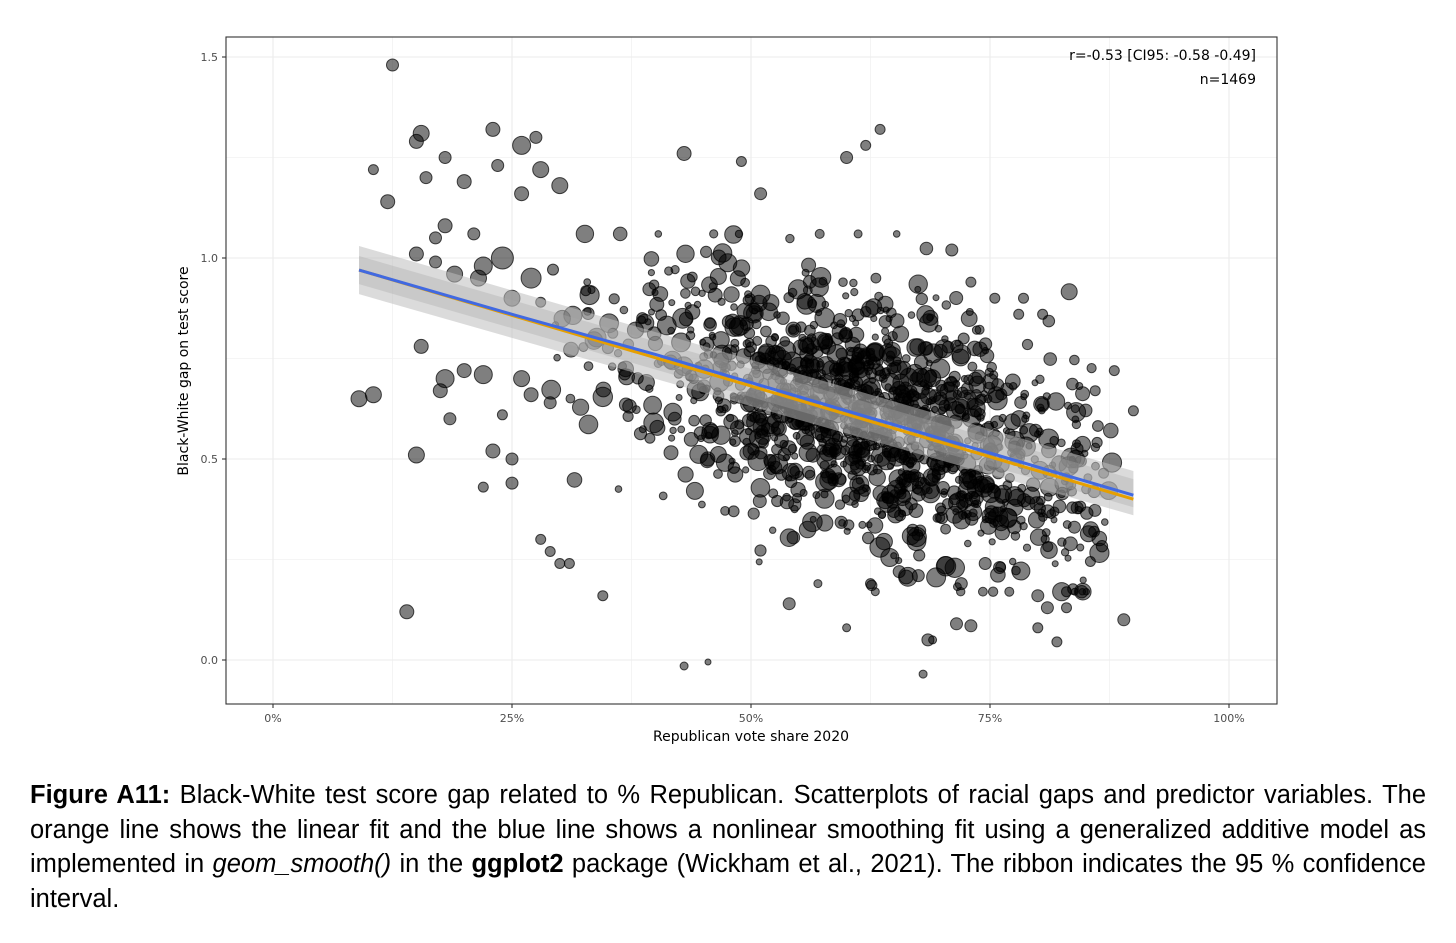 This screenshot has width=1456, height=943. Describe the element at coordinates (512, 718) in the screenshot. I see `x-tick-label: 25%` at that location.